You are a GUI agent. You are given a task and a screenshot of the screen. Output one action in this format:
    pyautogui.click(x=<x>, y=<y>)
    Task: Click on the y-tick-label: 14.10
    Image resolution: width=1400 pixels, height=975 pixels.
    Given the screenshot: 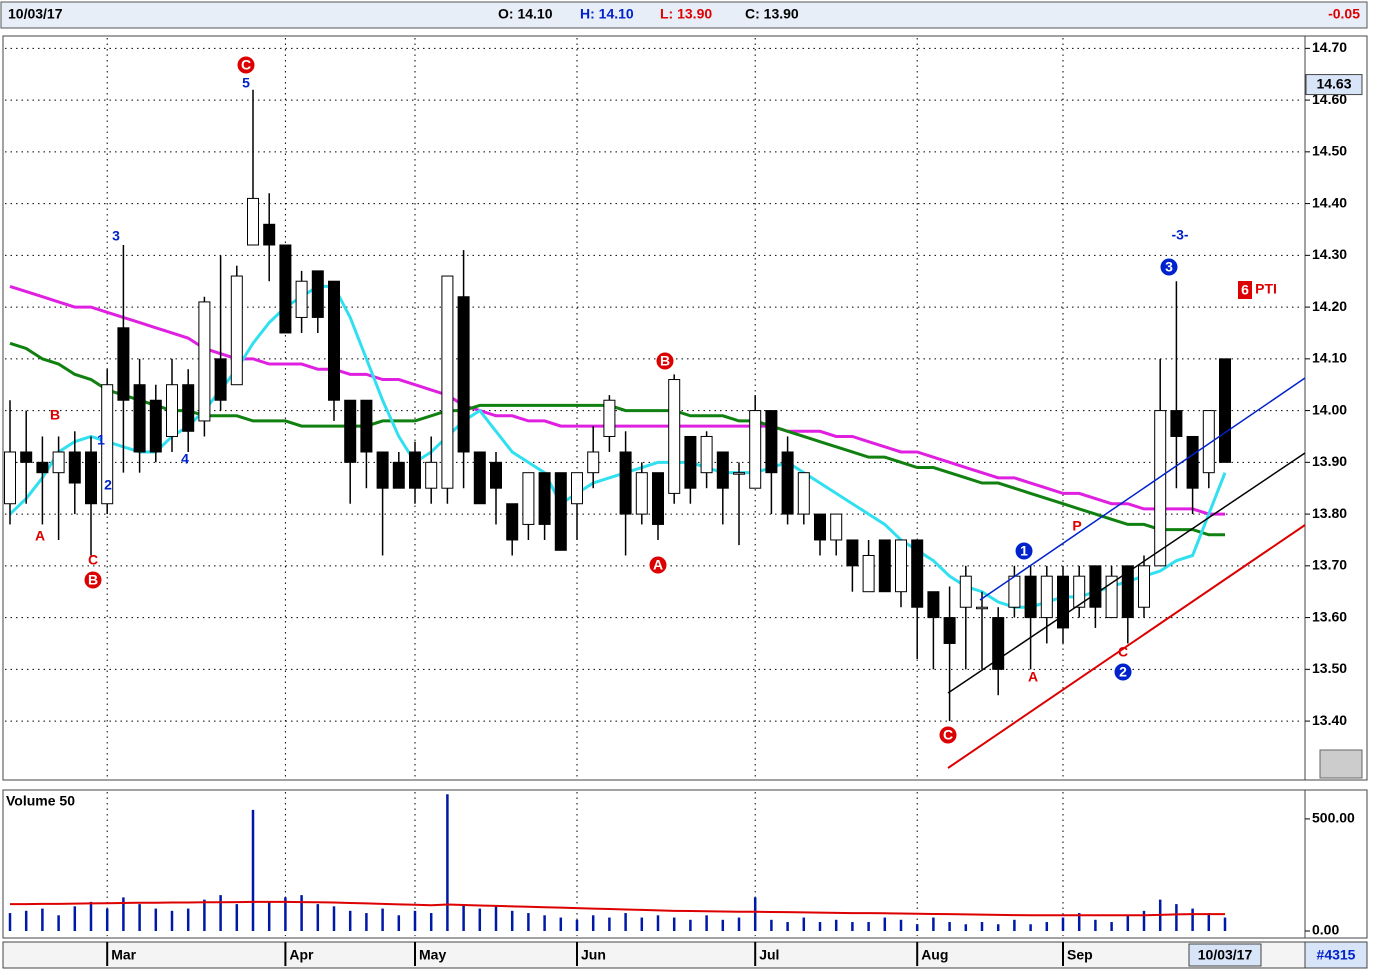 What is the action you would take?
    pyautogui.click(x=1329, y=358)
    